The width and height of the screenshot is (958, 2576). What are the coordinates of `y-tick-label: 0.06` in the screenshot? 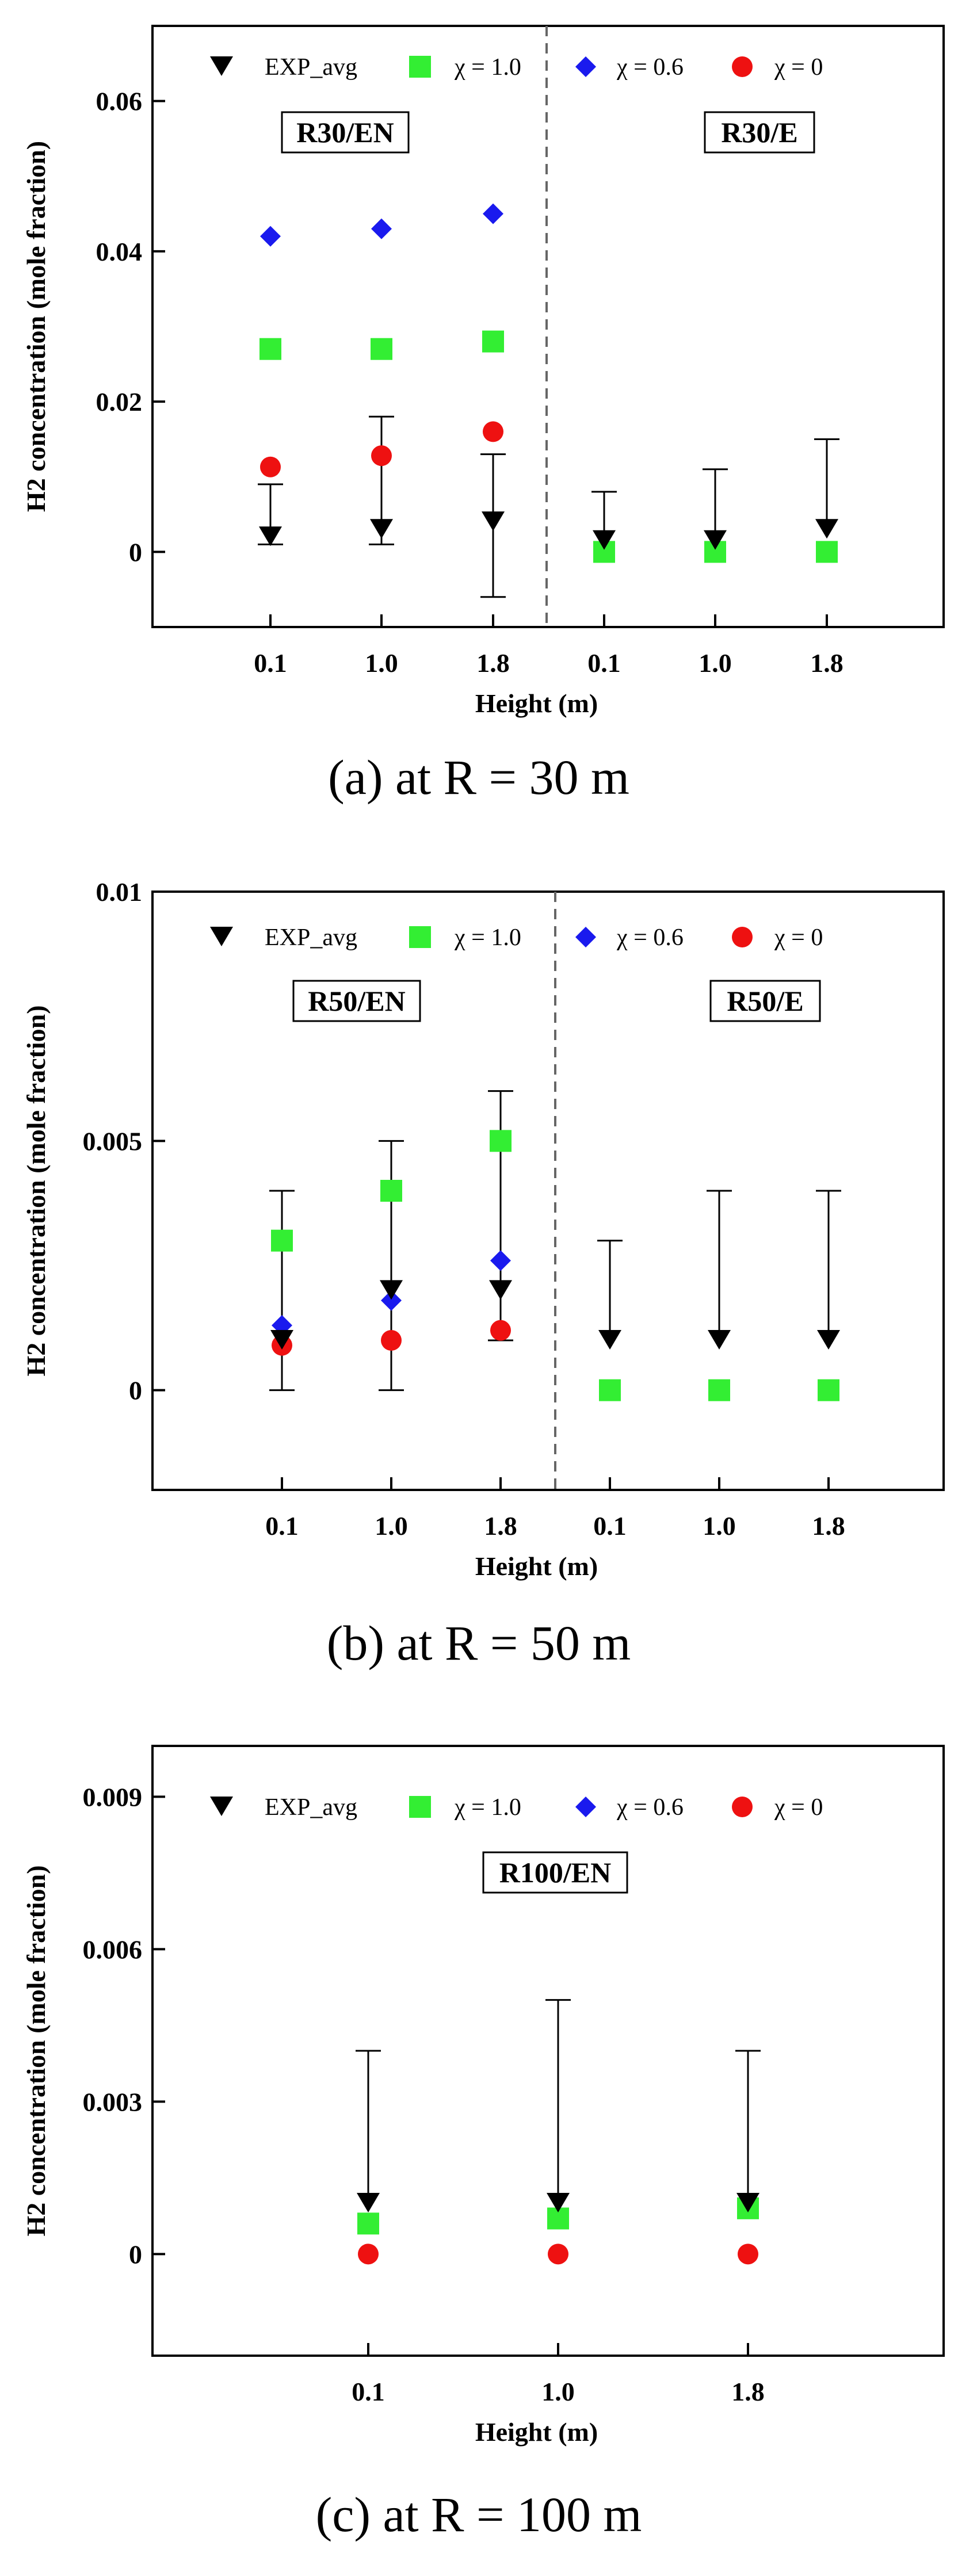 It's located at (120, 101).